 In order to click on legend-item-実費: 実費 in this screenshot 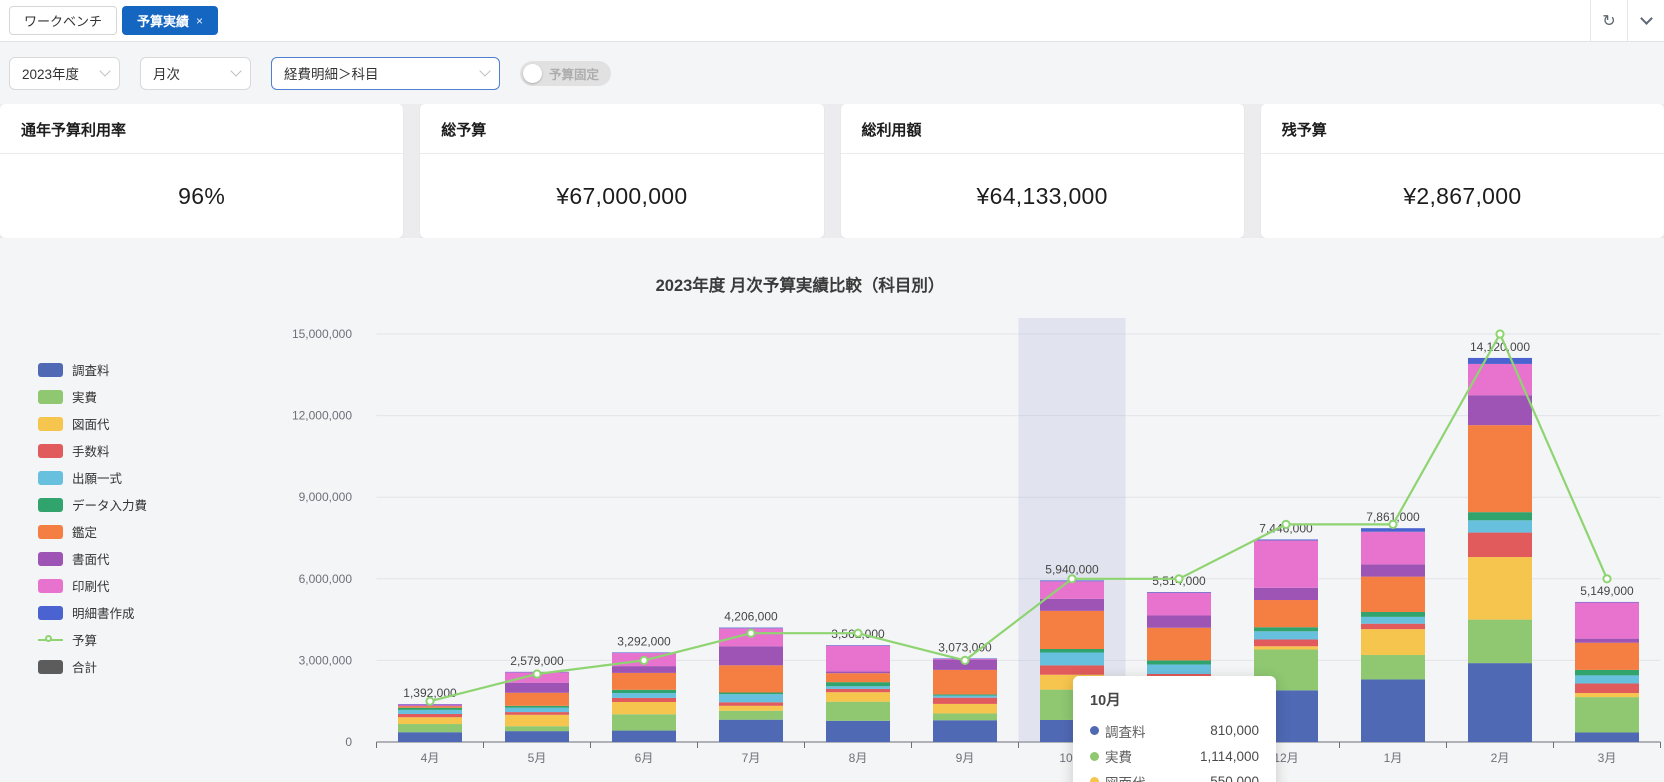, I will do `click(92, 396)`.